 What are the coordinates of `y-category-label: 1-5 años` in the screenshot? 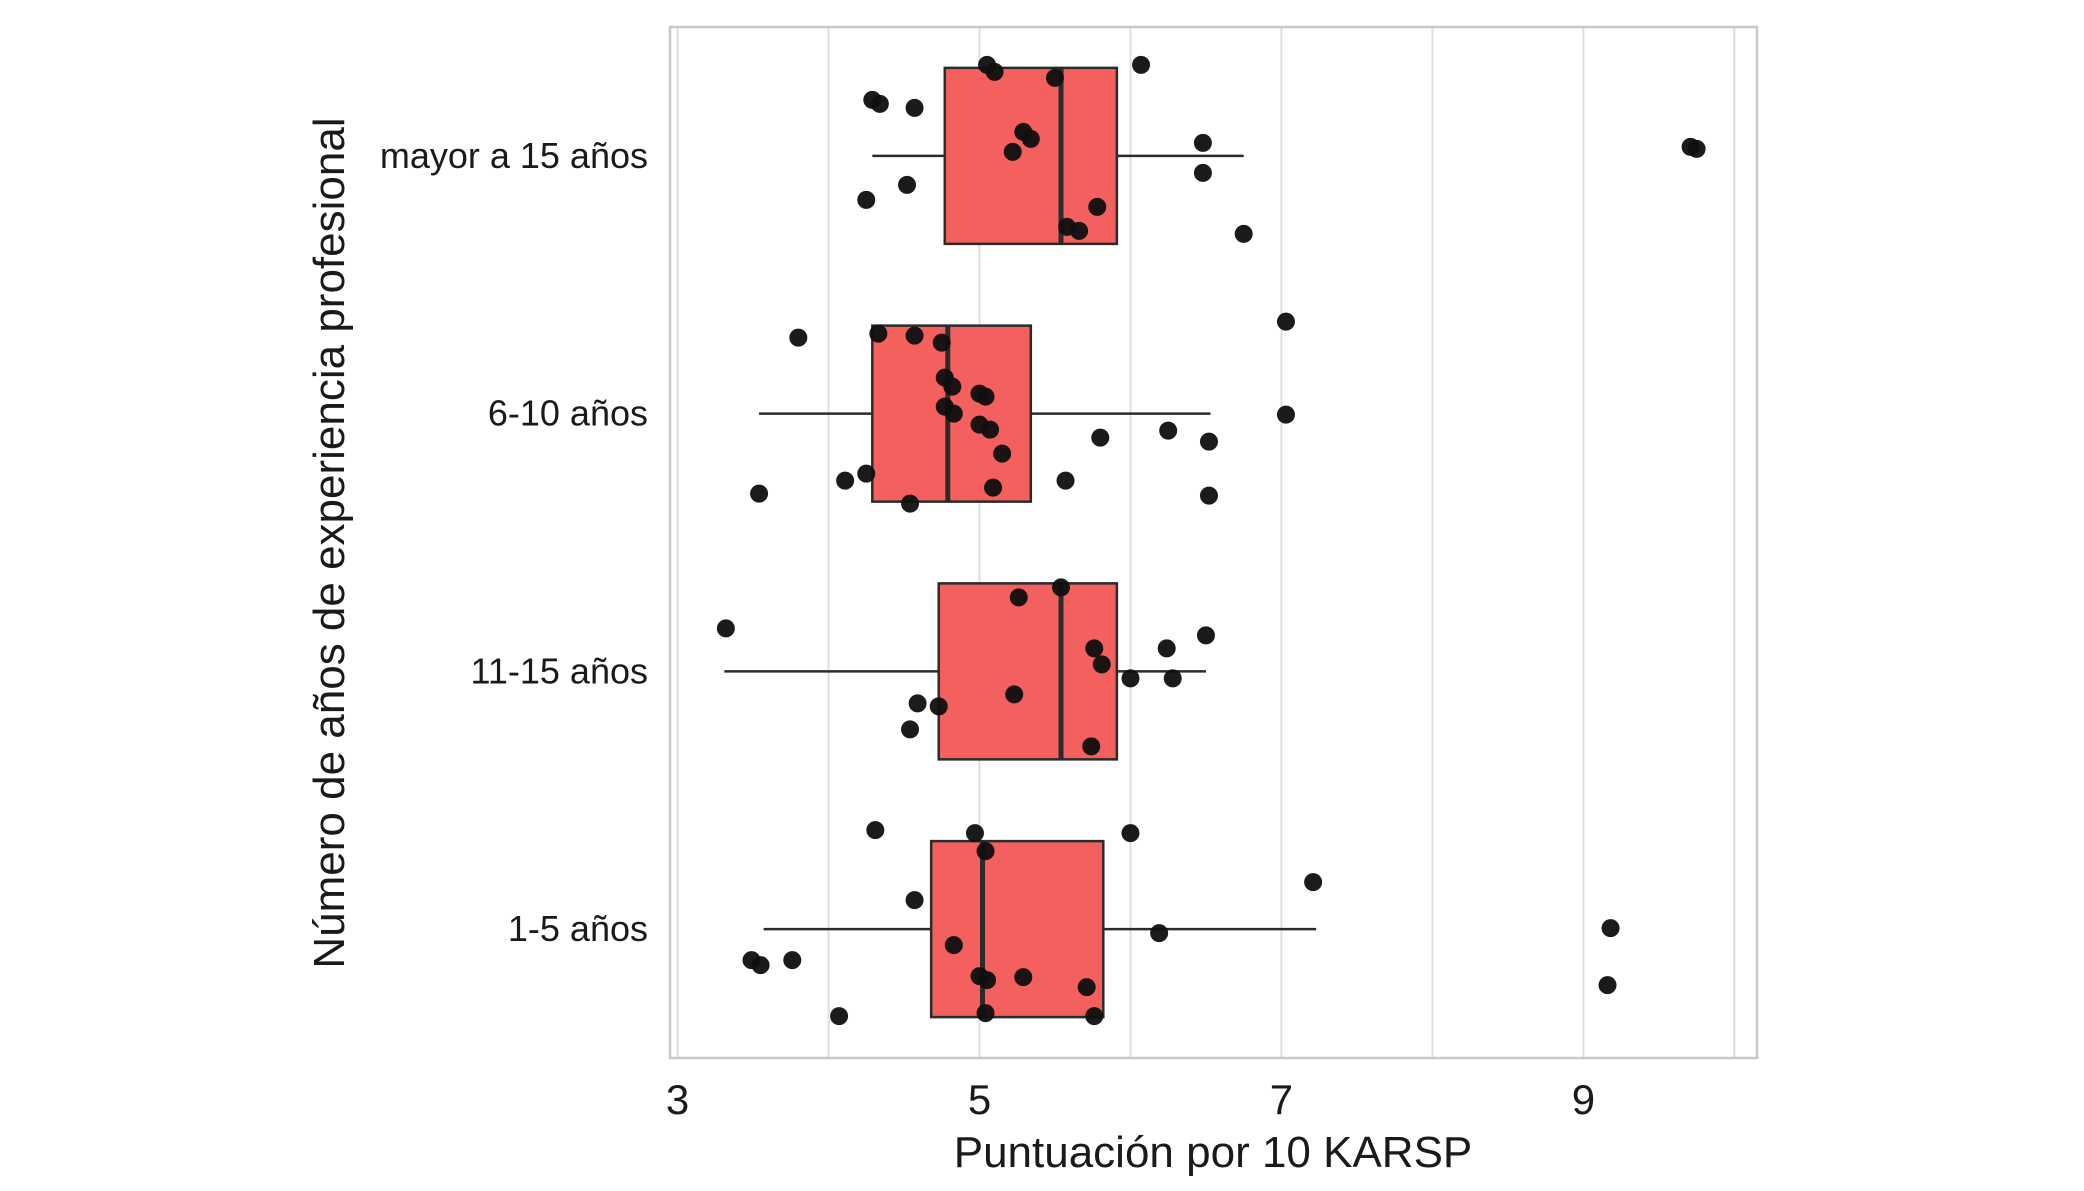 It's located at (578, 928).